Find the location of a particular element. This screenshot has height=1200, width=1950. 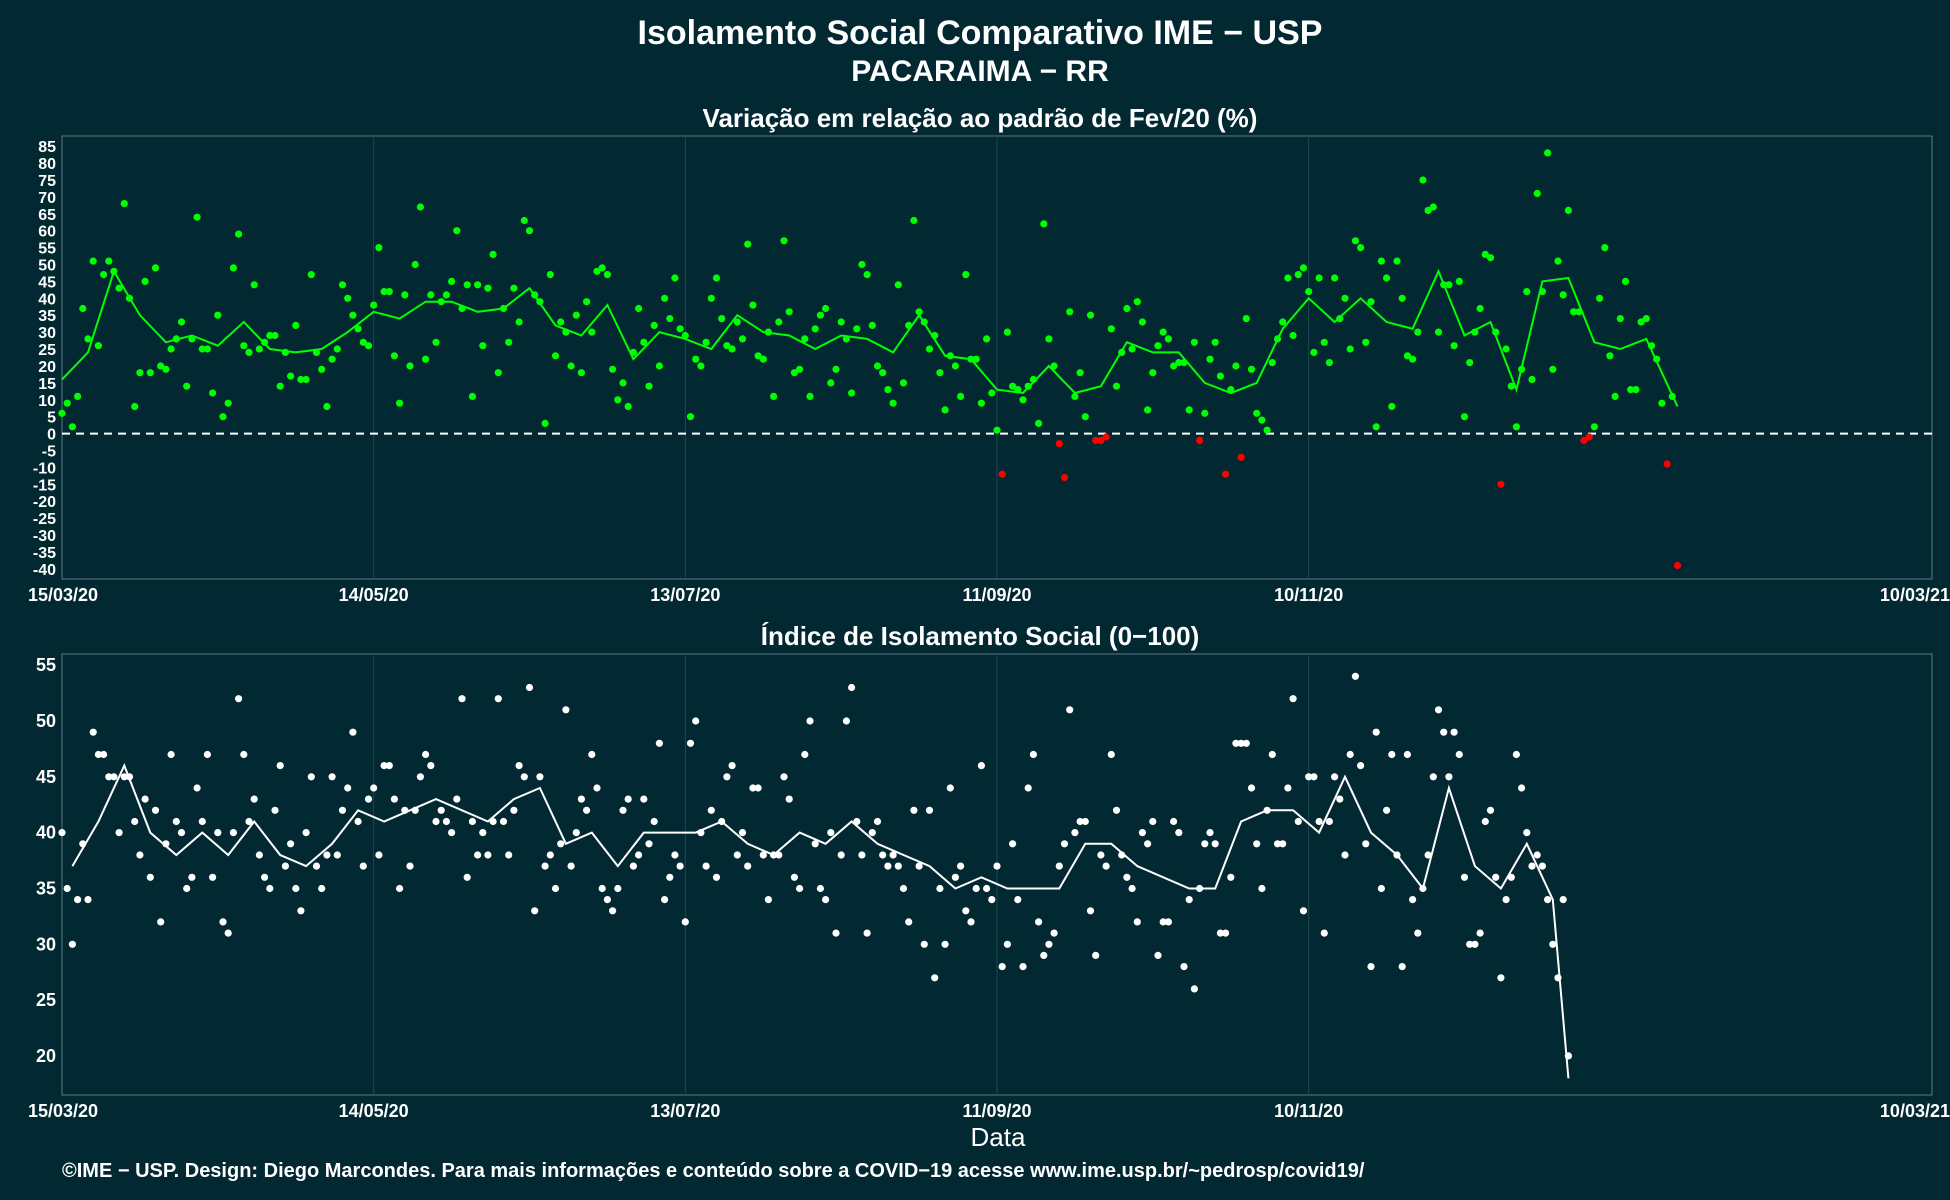

x-tick-label: 11/09/20 is located at coordinates (996, 595).